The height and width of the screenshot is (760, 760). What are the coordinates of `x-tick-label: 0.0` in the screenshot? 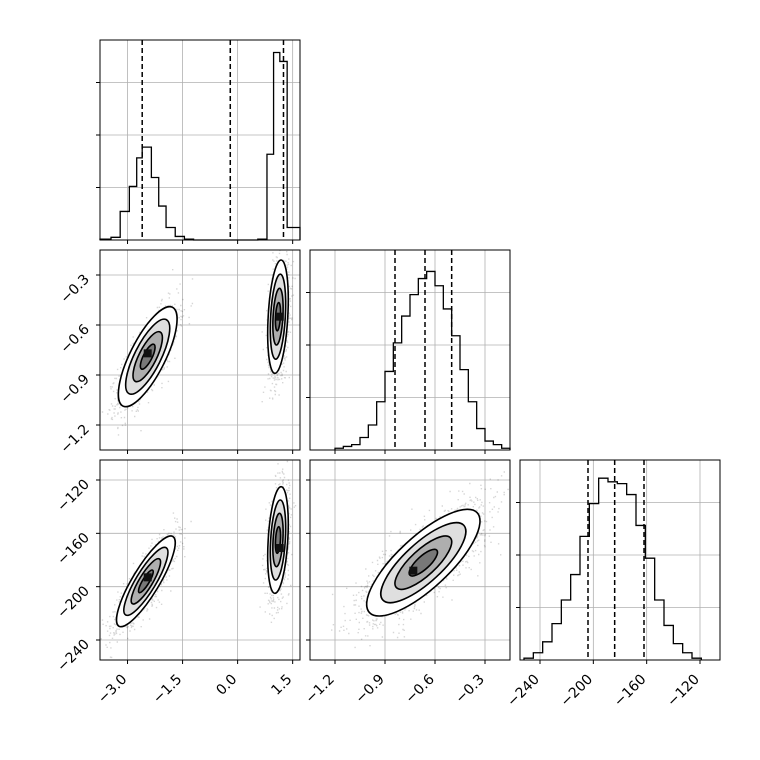 It's located at (226, 685).